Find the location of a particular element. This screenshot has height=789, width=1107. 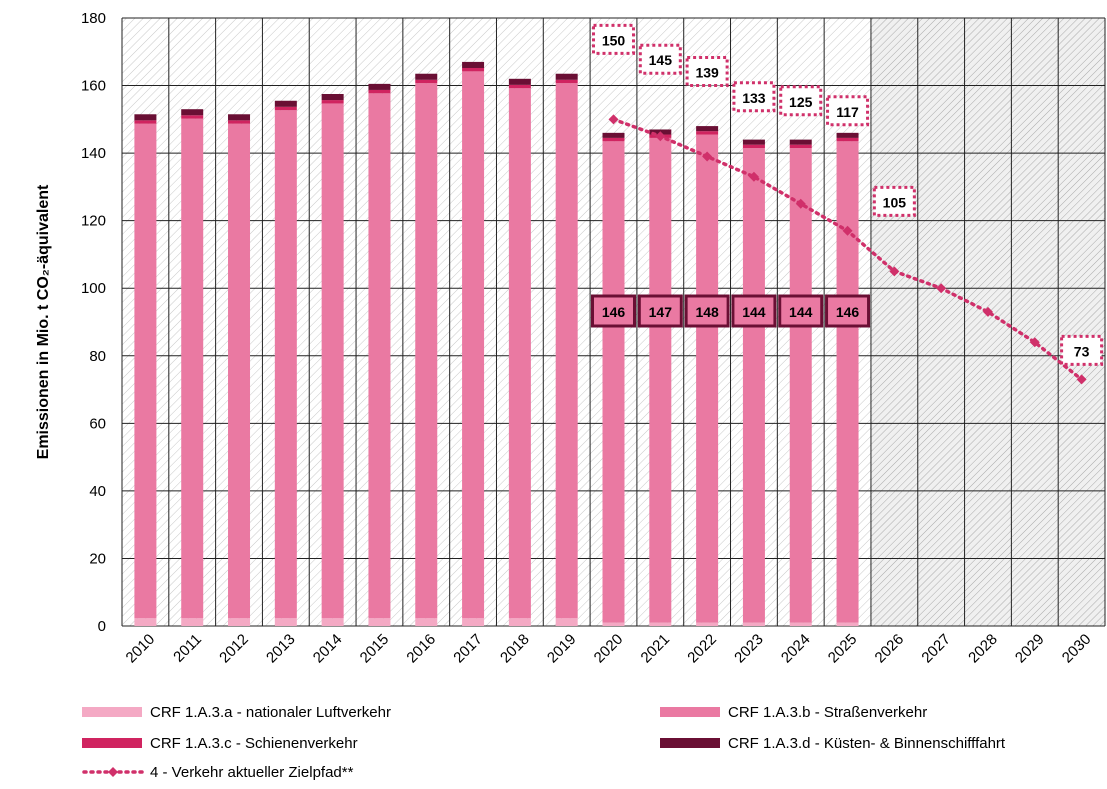

y-axis-title: Emissionen in Mio. t CO₂-äquivalent is located at coordinates (43, 321).